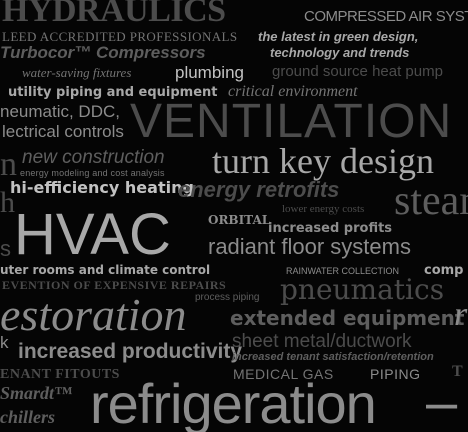 The height and width of the screenshot is (432, 468). Describe the element at coordinates (323, 209) in the screenshot. I see `word-lower-energy-costs: lower energy costs` at that location.